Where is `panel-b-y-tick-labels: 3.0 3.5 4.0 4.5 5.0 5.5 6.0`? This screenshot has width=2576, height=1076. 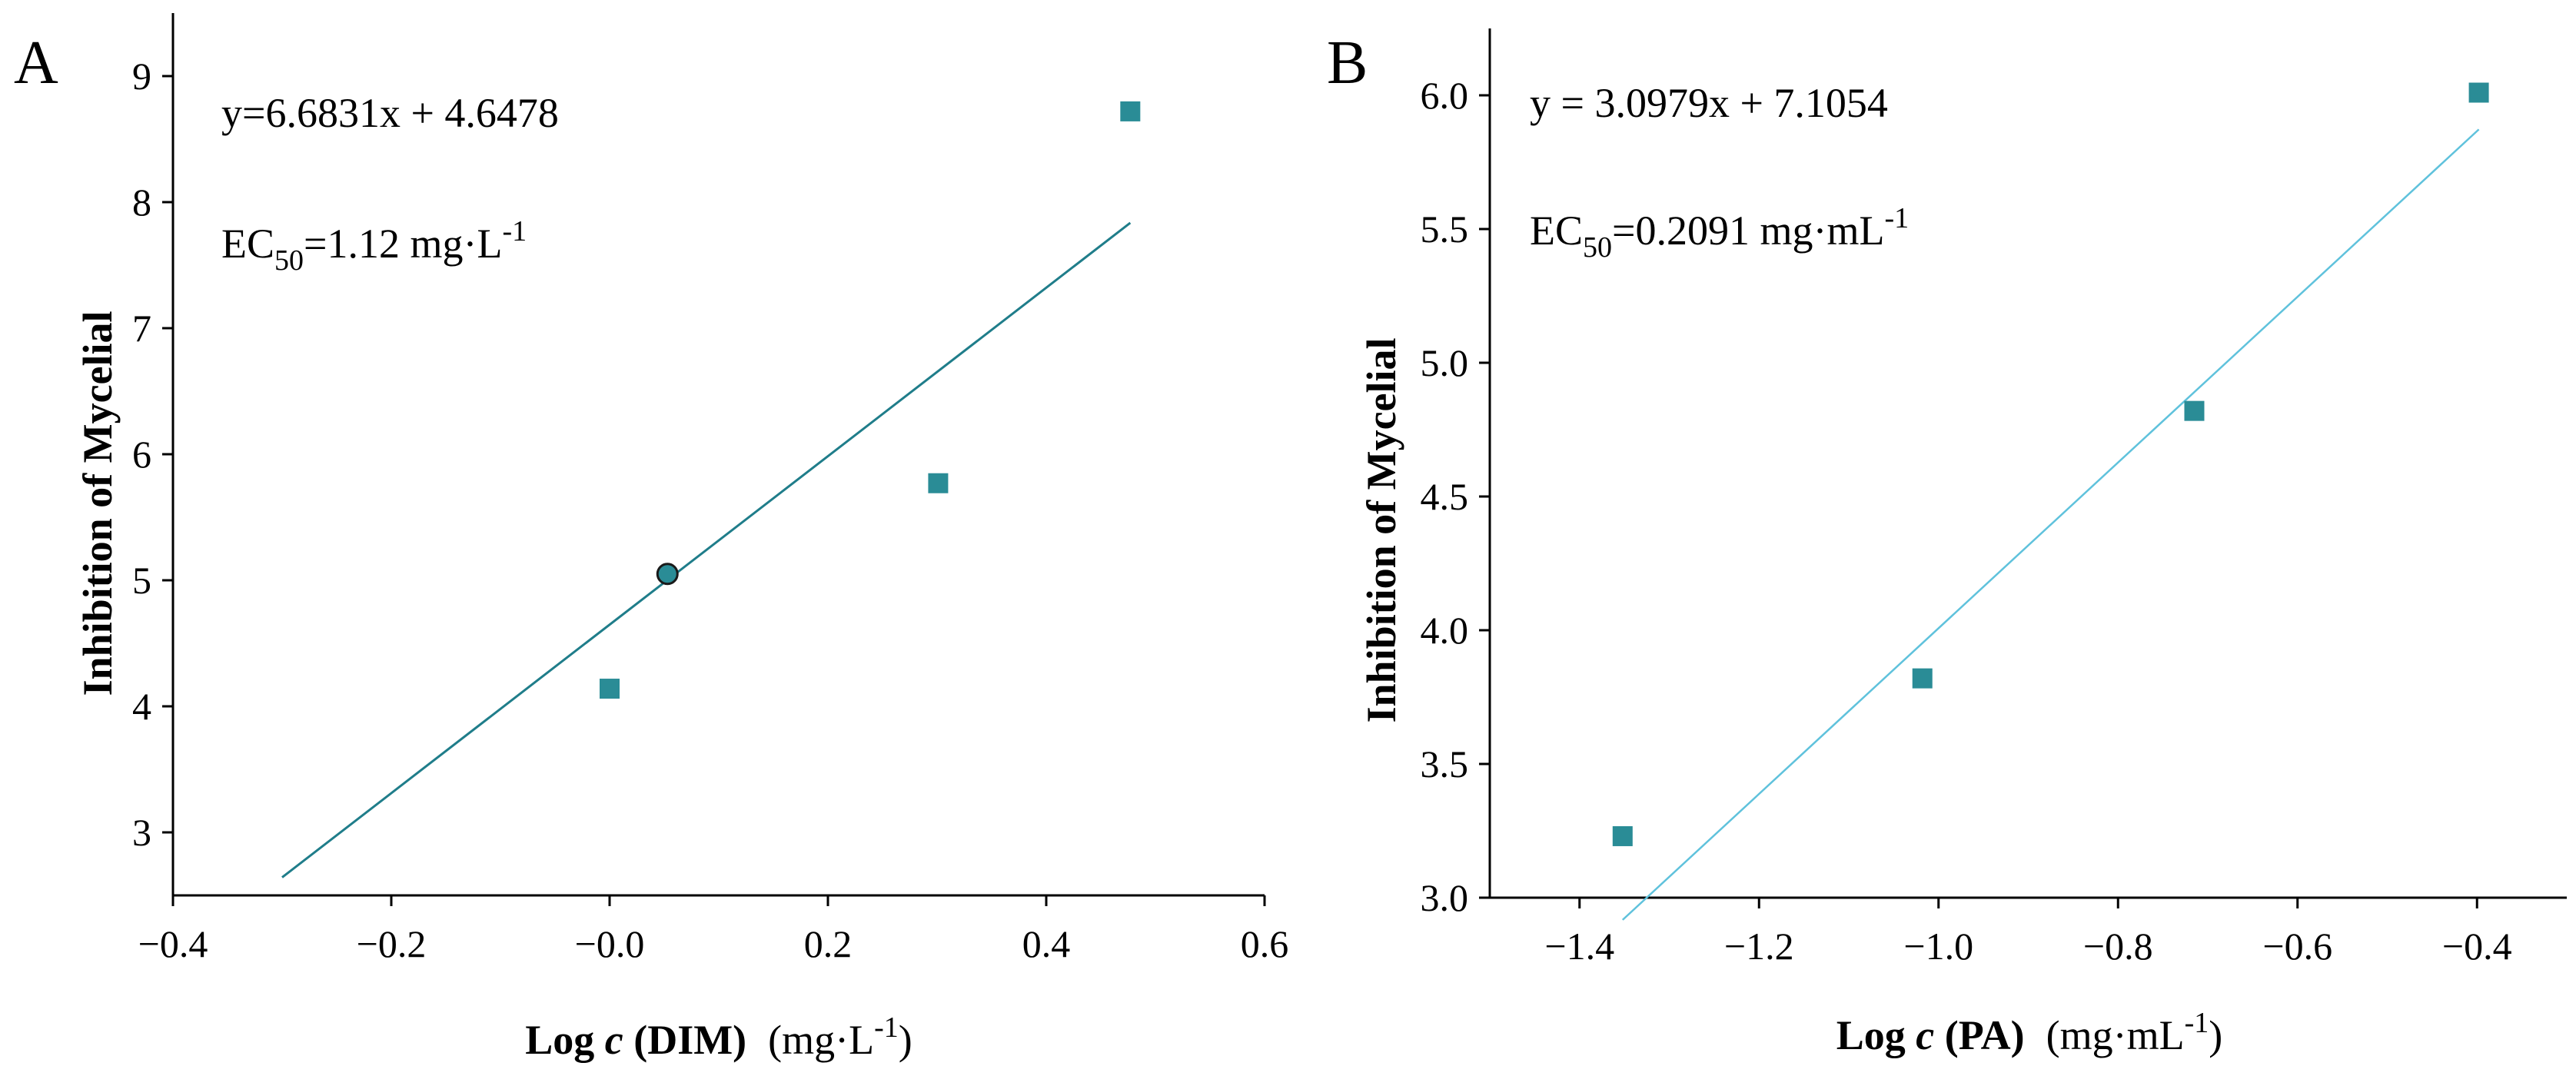
panel-b-y-tick-labels: 3.0 3.5 4.0 4.5 5.0 5.5 6.0 is located at coordinates (1445, 496).